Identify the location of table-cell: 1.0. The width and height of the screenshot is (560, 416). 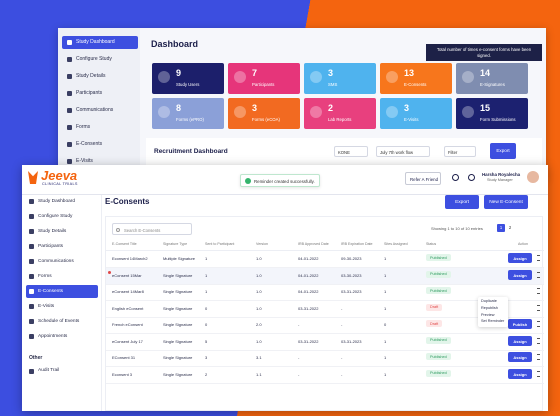
(259, 341).